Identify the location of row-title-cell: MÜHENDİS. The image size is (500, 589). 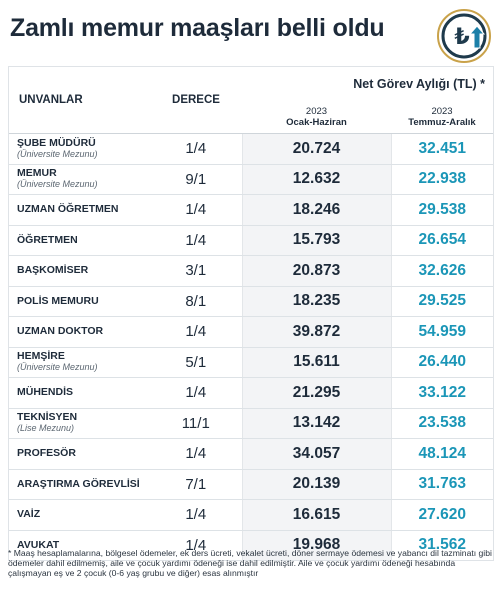
(79, 393).